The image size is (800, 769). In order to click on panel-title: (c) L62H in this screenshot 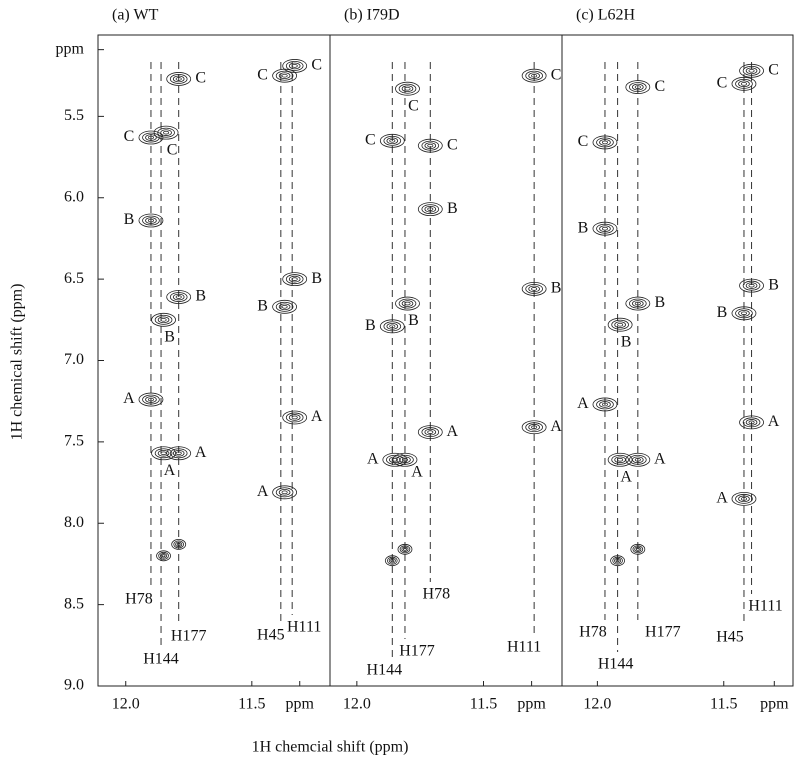, I will do `click(606, 15)`.